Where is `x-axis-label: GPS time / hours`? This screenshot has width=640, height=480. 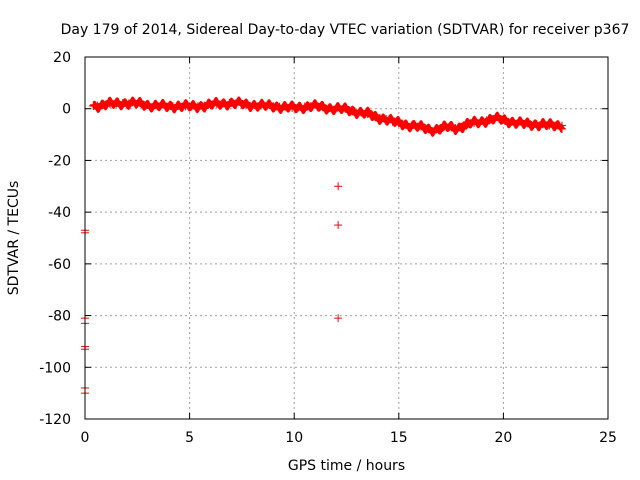
x-axis-label: GPS time / hours is located at coordinates (346, 466).